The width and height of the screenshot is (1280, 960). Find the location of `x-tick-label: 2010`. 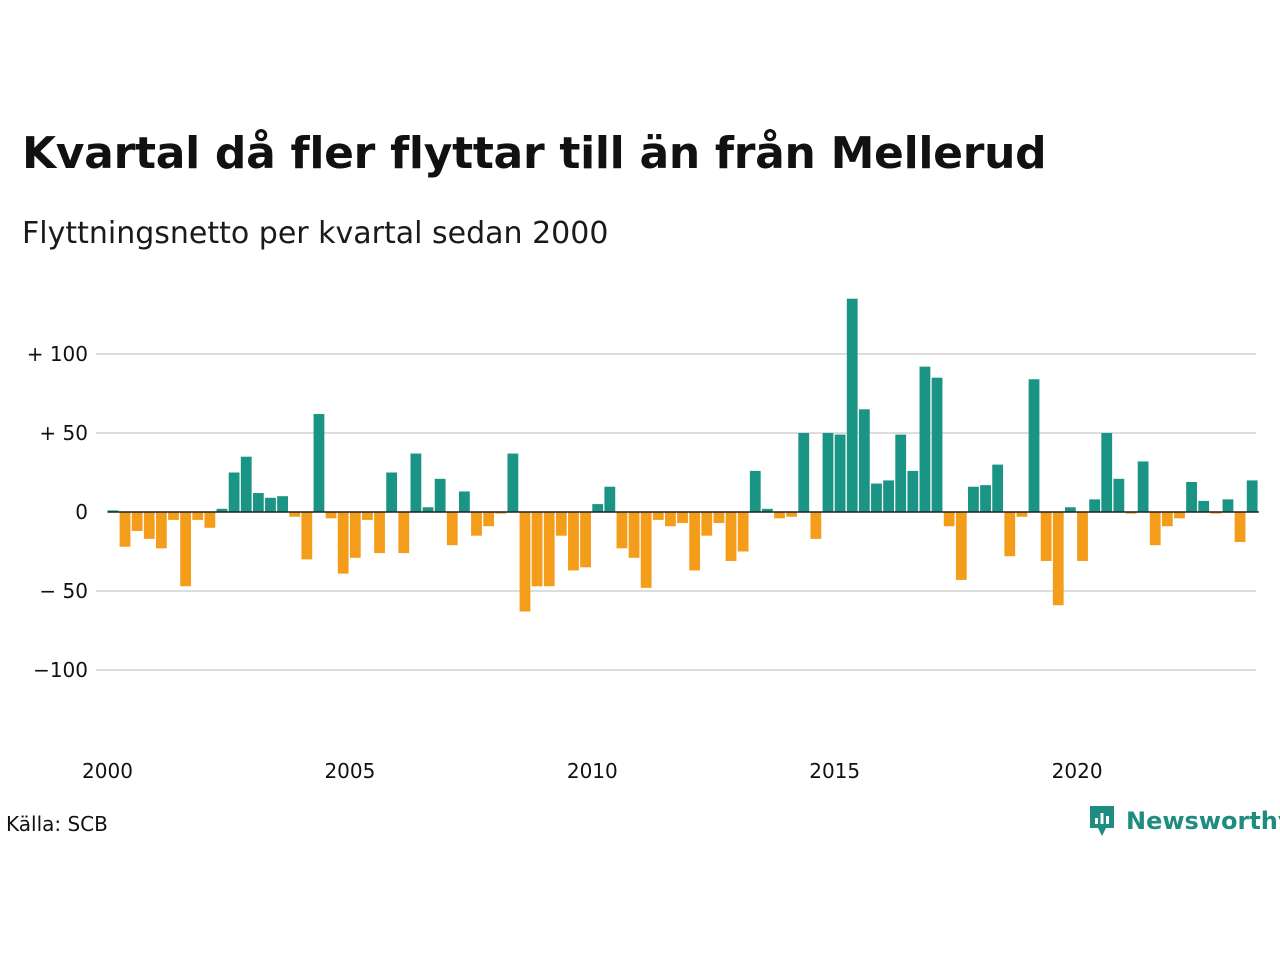

x-tick-label: 2010 is located at coordinates (592, 771).